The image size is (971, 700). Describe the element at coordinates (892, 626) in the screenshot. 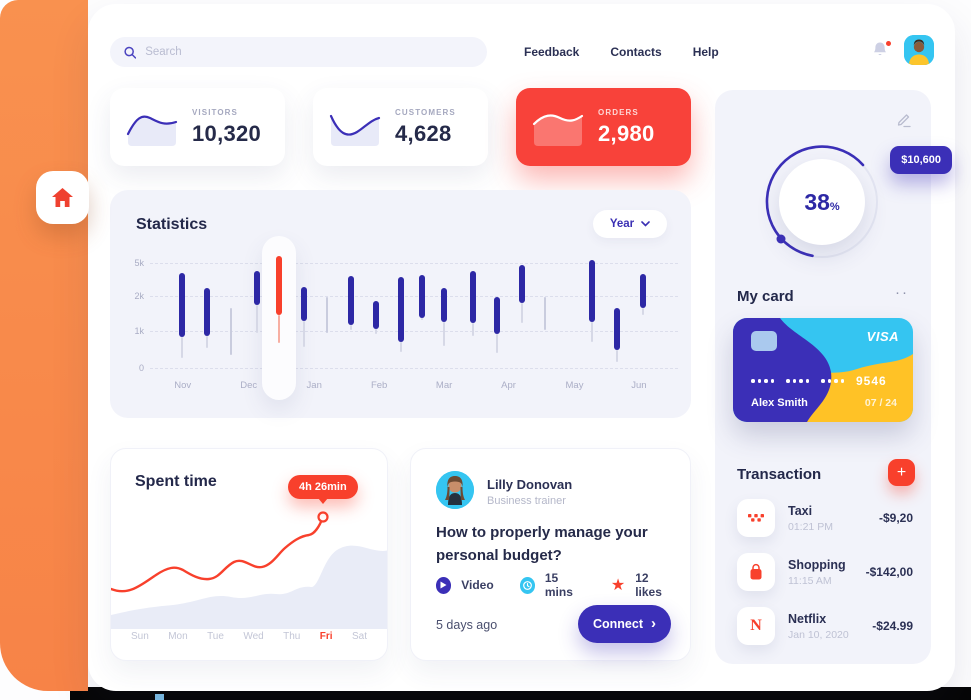

I see `transaction-amount: -$24.99` at that location.